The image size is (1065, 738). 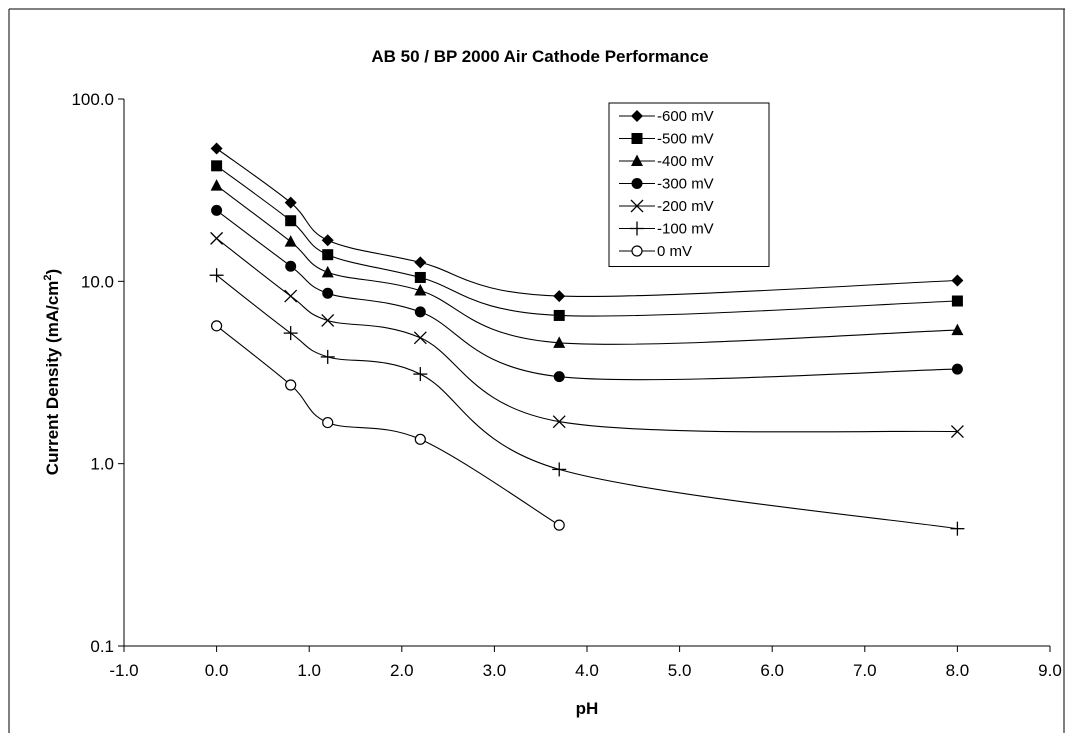 I want to click on legend-item: -200 mV, so click(x=666, y=206).